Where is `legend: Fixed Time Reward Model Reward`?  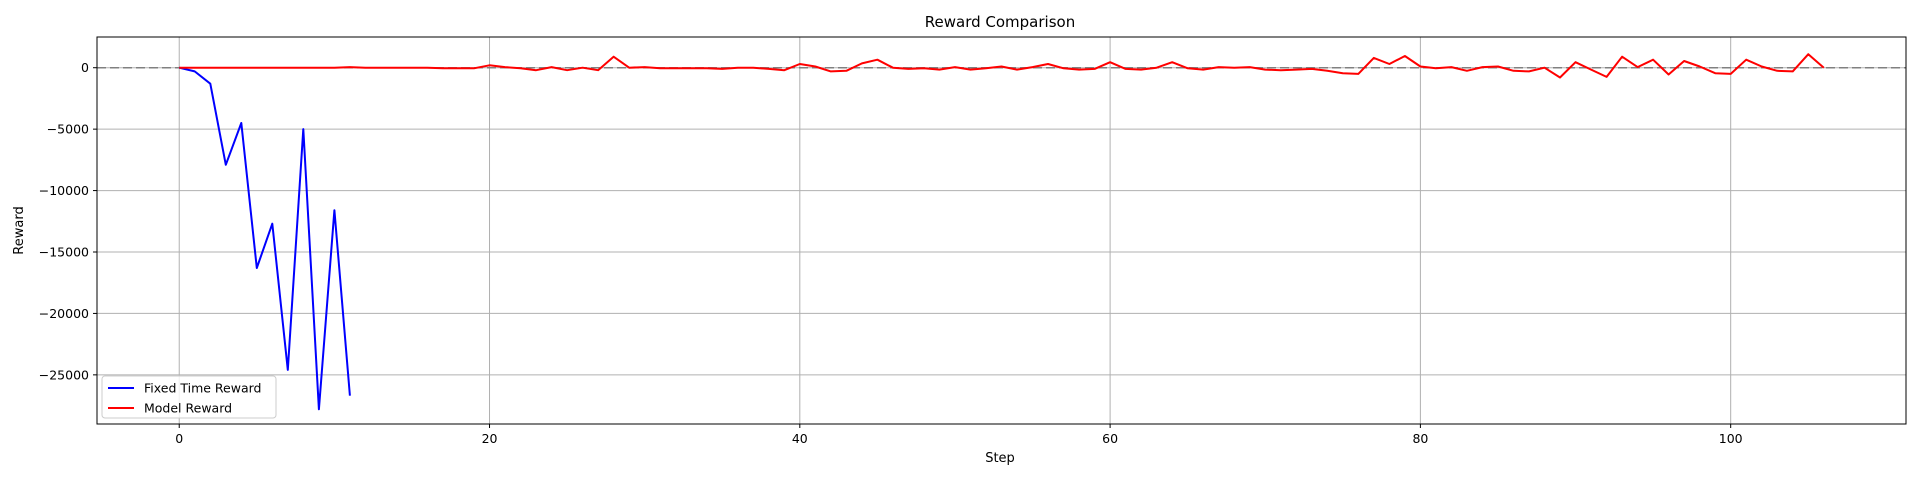 legend: Fixed Time Reward Model Reward is located at coordinates (189, 397).